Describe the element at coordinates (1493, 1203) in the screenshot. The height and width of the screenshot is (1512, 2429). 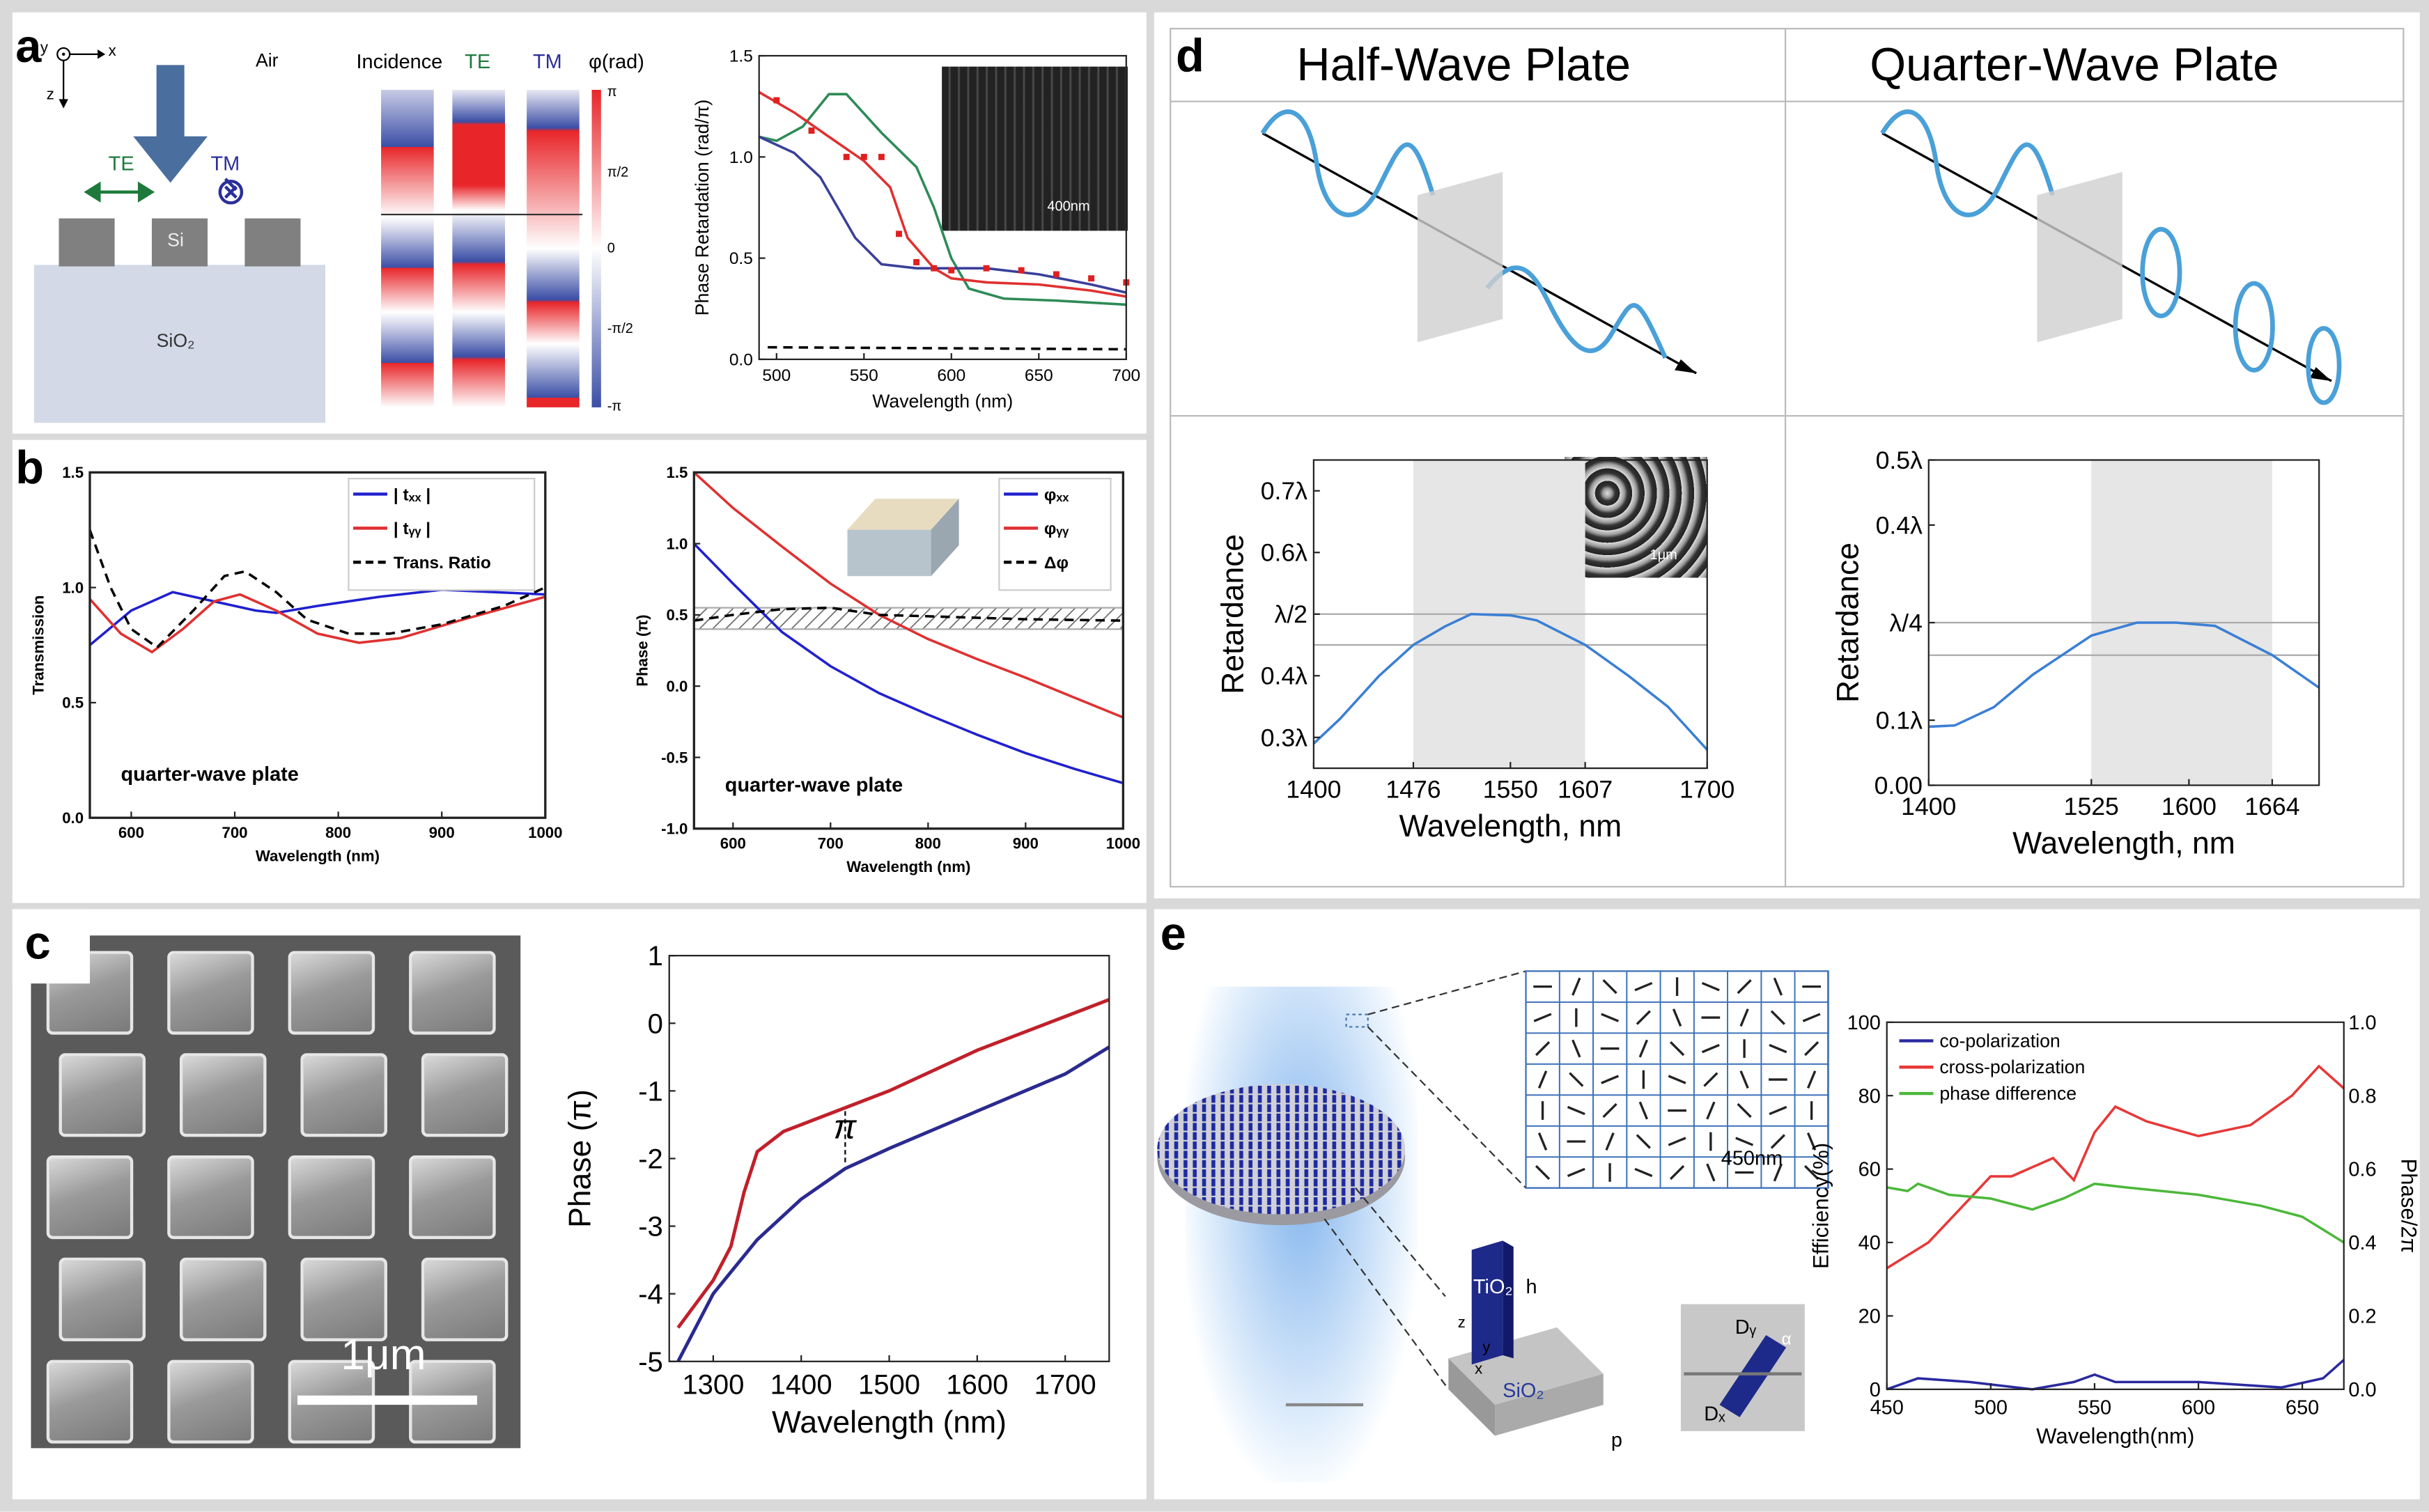
I see `metalens-diagram` at that location.